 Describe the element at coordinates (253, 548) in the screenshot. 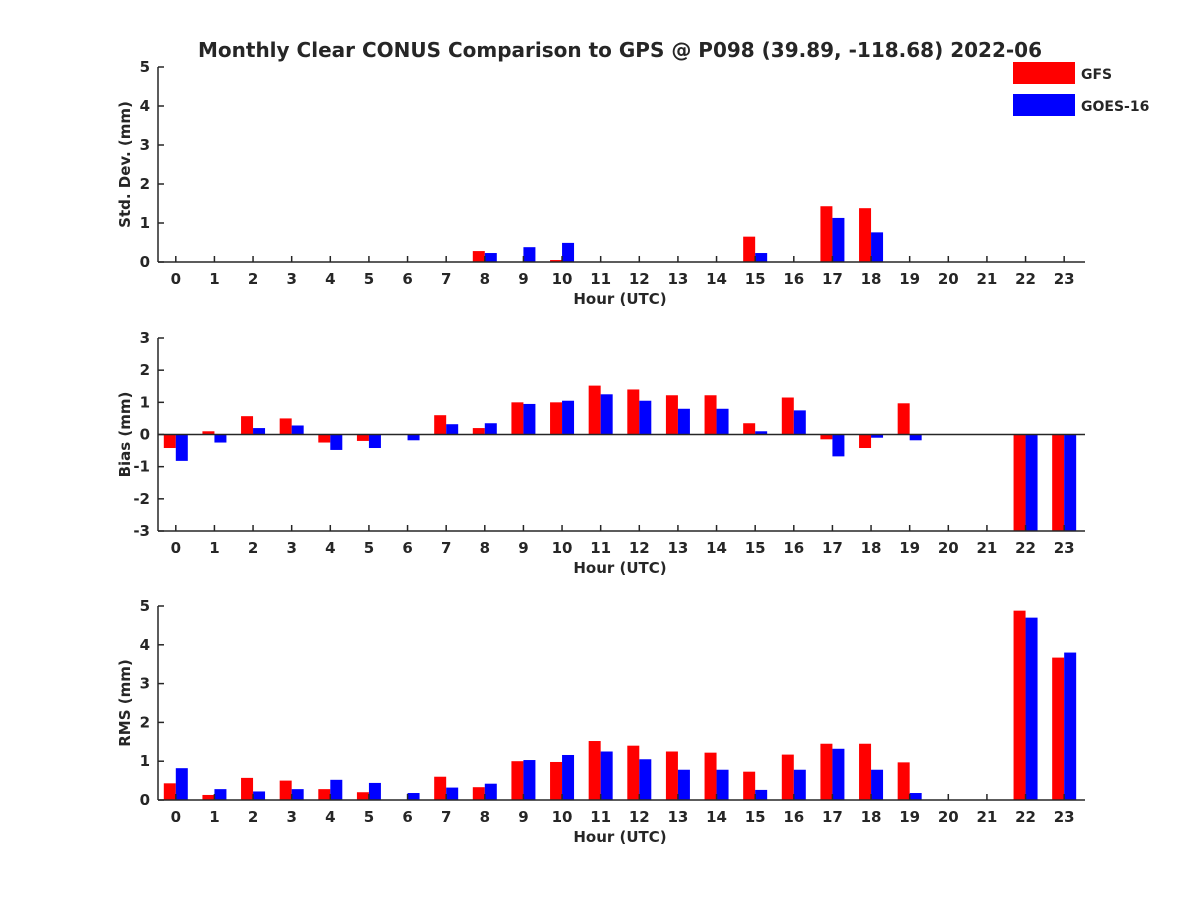

I see `x-tick-label: 2` at that location.